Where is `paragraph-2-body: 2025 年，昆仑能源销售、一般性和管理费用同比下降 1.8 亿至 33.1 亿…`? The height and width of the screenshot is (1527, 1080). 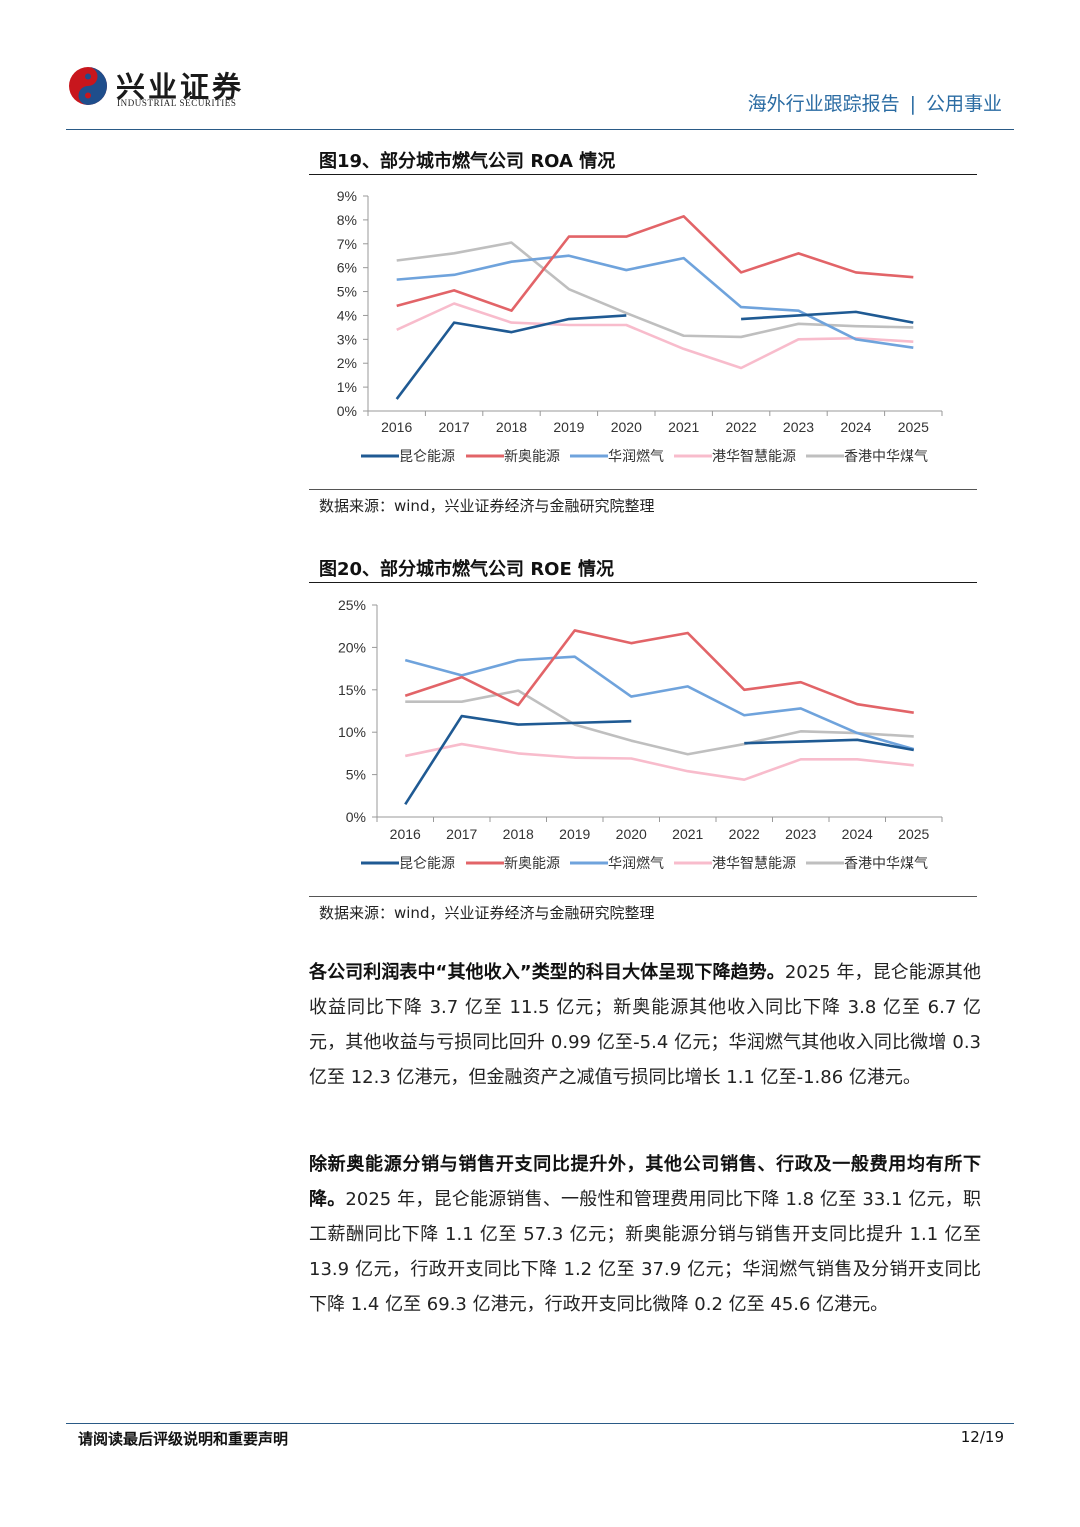 paragraph-2-body: 2025 年，昆仑能源销售、一般性和管理费用同比下降 1.8 亿至 33.1 亿… is located at coordinates (645, 1252).